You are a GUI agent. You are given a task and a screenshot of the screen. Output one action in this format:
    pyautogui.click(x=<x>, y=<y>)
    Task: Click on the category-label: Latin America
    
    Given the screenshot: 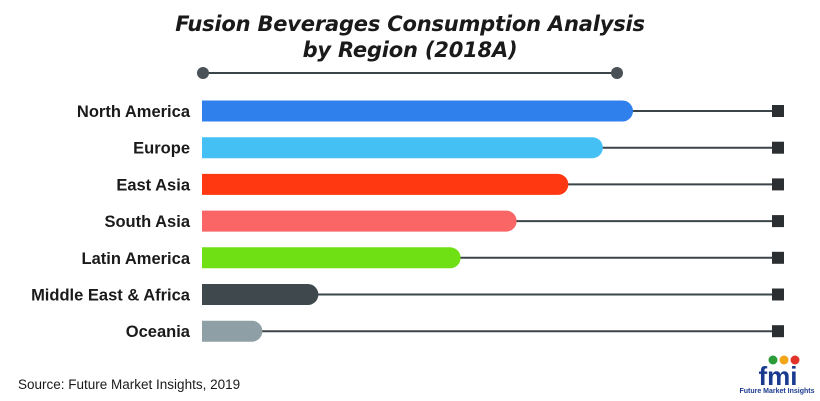 What is the action you would take?
    pyautogui.click(x=135, y=259)
    